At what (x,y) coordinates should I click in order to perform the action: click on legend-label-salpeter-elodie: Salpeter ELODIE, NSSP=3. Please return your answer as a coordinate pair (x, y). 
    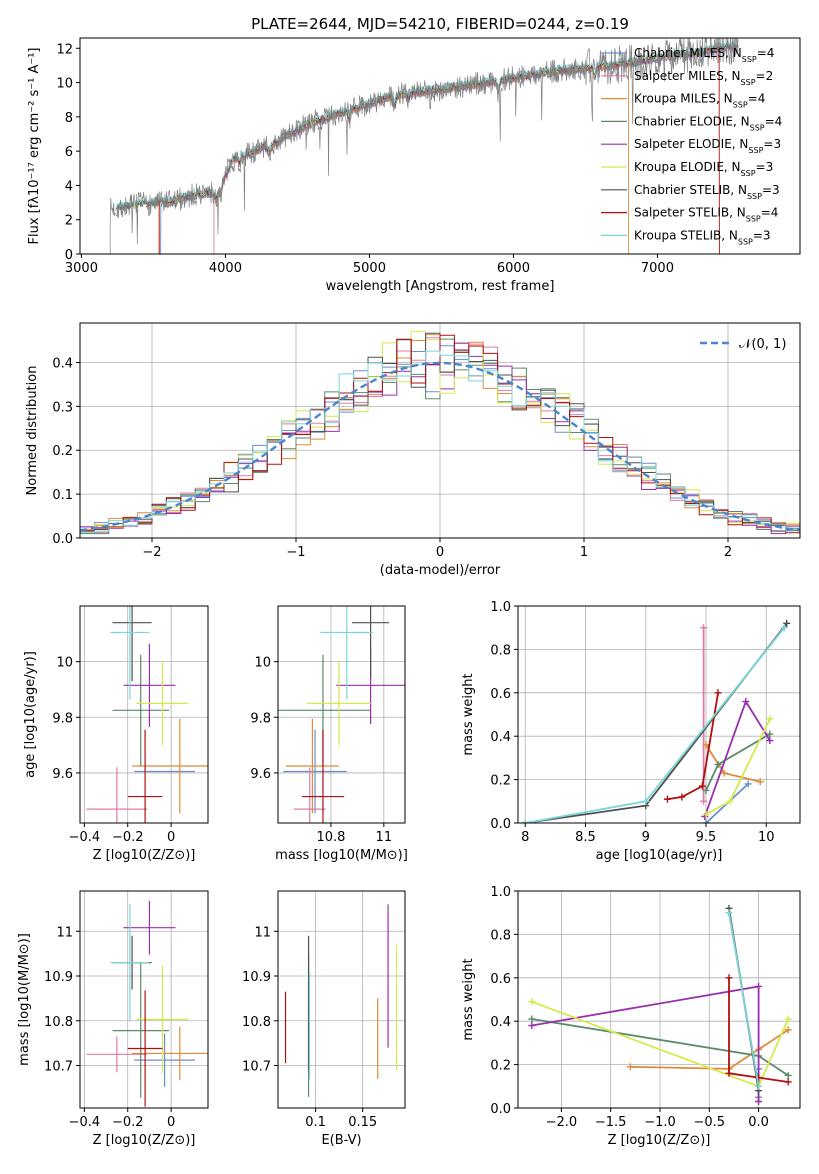
    Looking at the image, I should click on (707, 146).